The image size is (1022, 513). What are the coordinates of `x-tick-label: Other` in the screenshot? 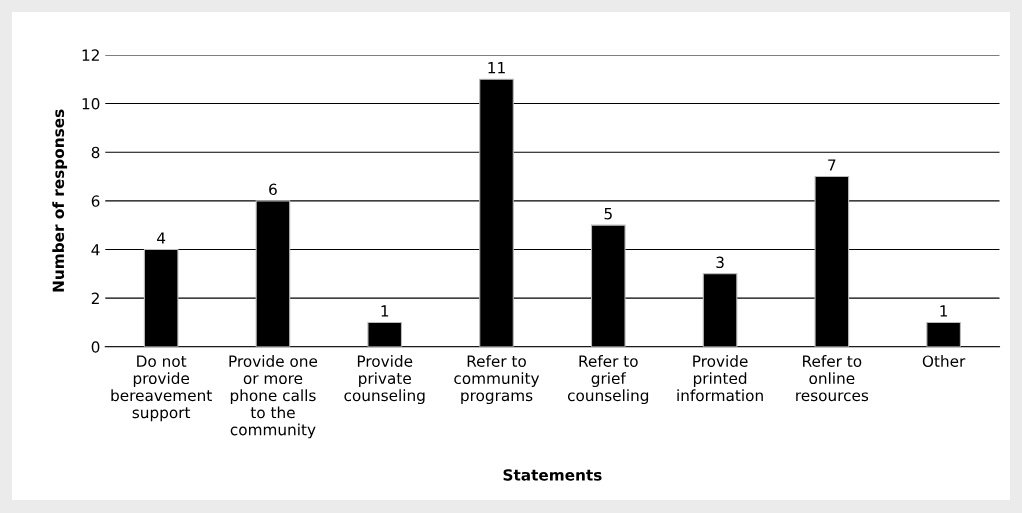 It's located at (944, 361).